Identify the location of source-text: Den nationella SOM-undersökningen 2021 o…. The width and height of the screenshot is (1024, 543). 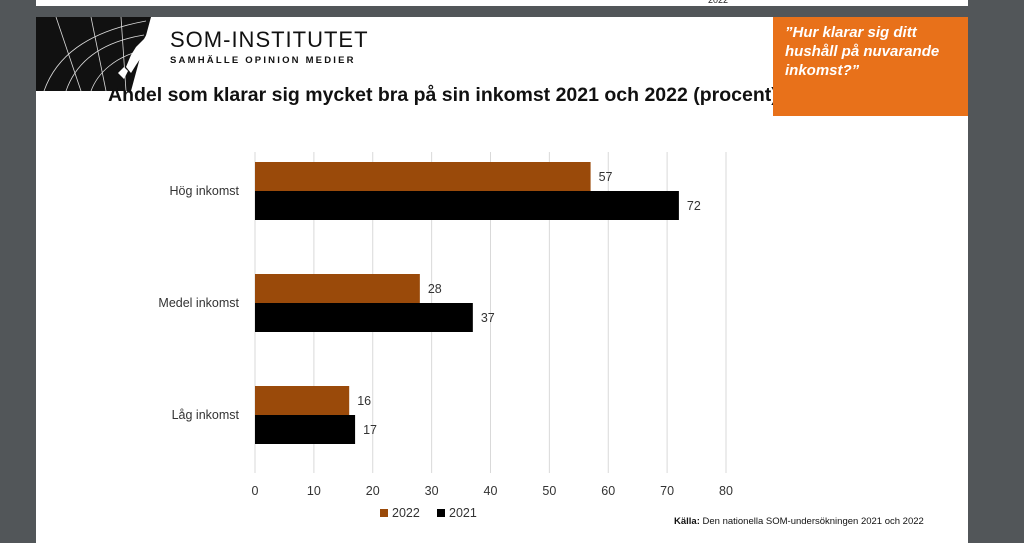
(813, 521).